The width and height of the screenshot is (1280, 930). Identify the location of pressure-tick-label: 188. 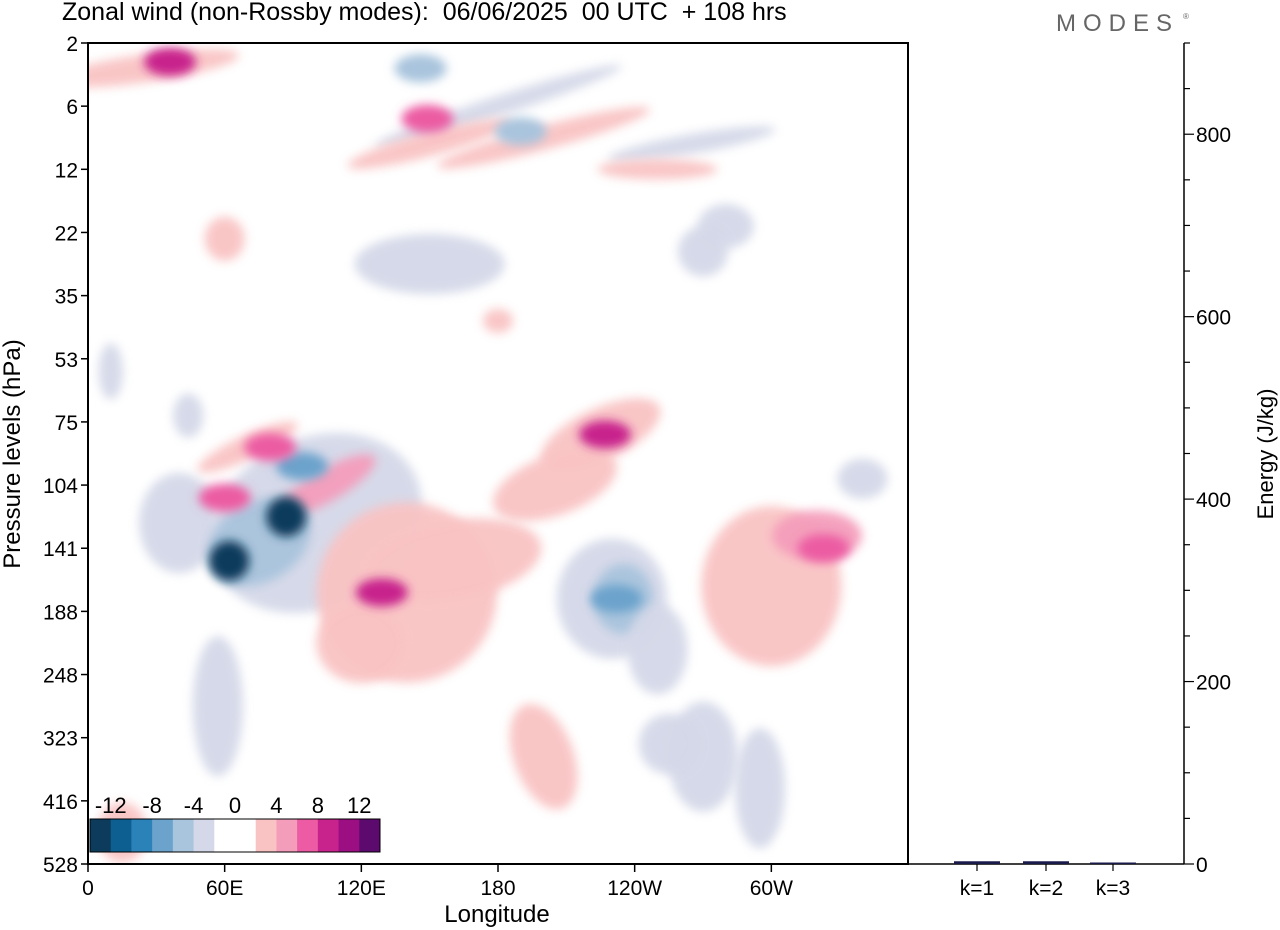
(60, 612).